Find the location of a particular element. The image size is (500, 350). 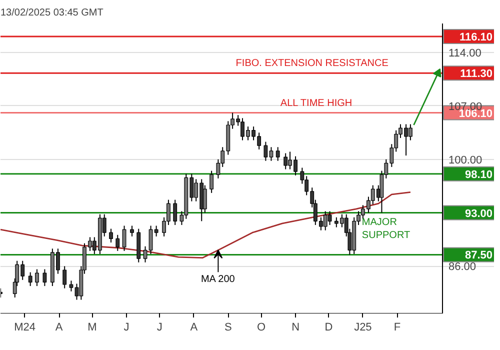

x-tick-label: M24 is located at coordinates (25, 328).